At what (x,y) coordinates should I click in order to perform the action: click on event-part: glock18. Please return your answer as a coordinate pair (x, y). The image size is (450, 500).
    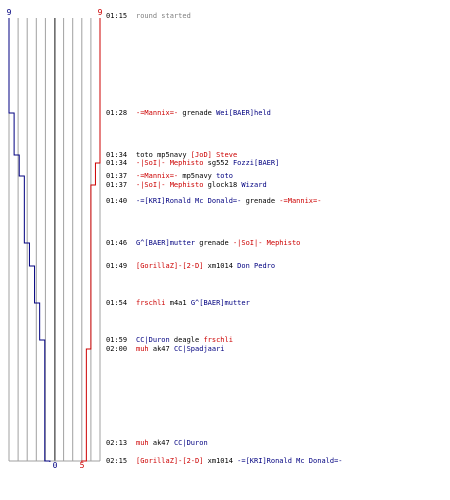
    Looking at the image, I should click on (222, 185).